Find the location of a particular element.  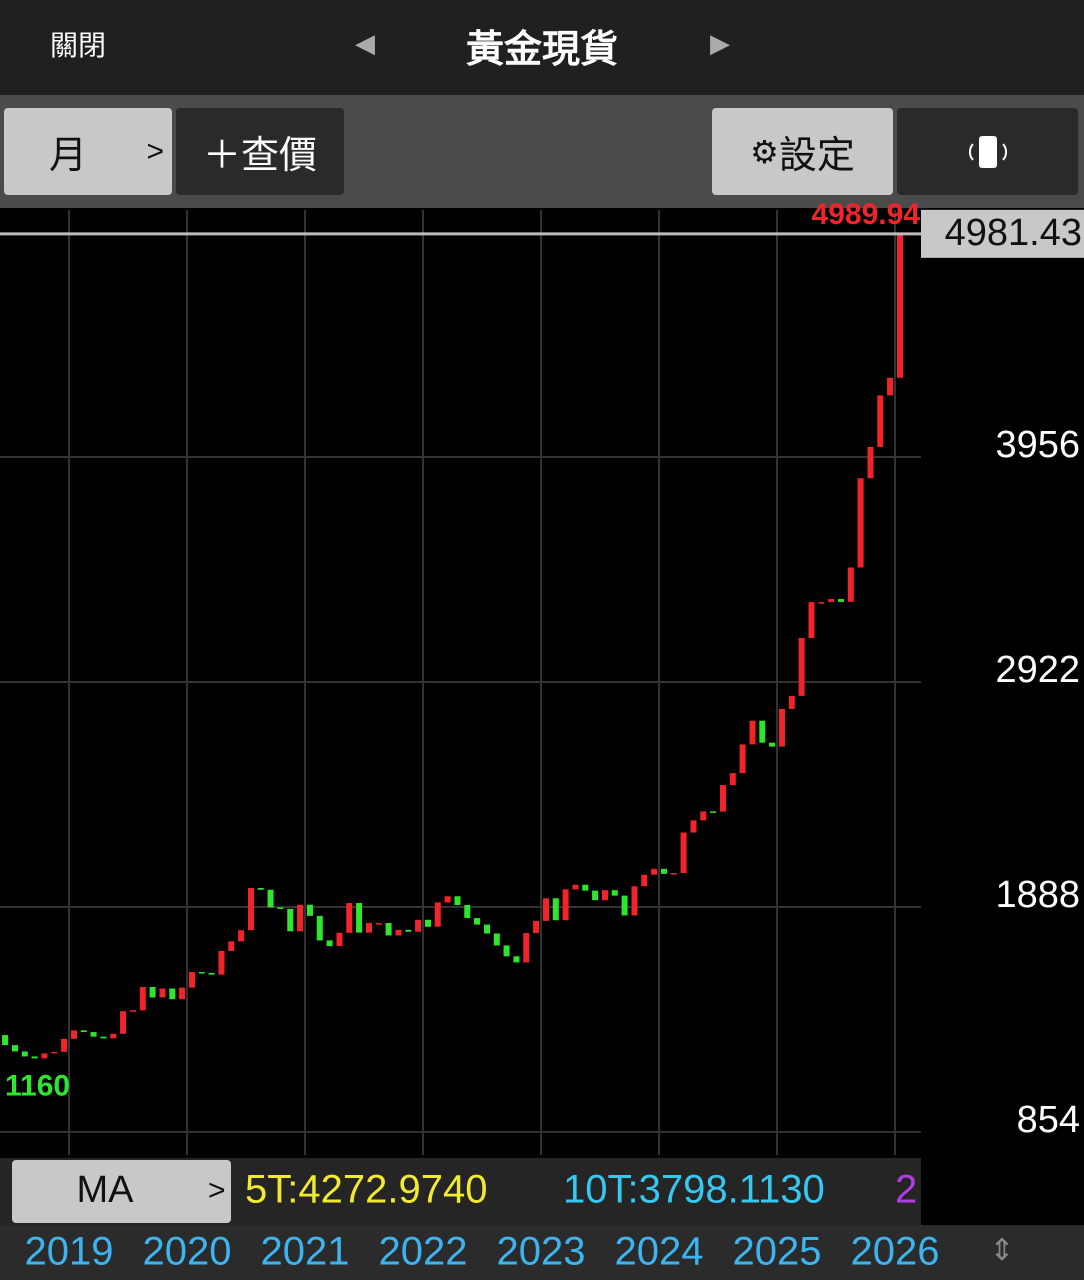

settings-label: 設定 is located at coordinates (816, 156).